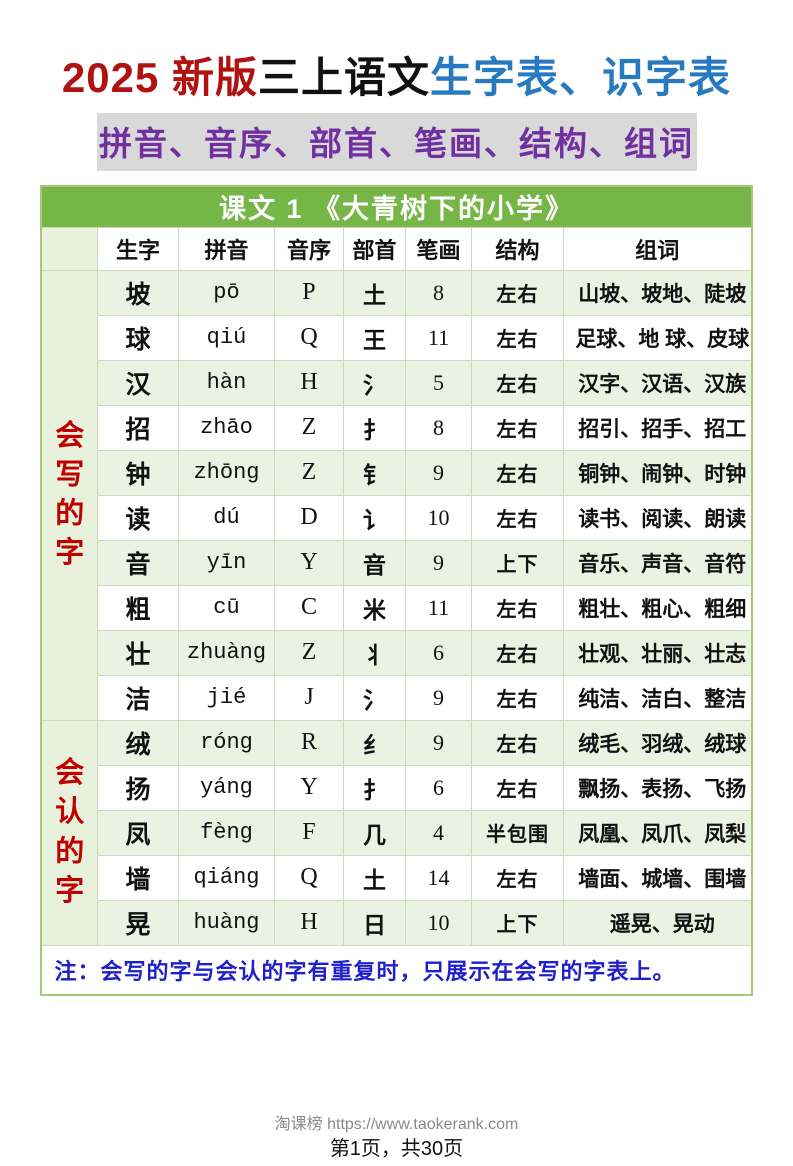 This screenshot has width=793, height=1166. Describe the element at coordinates (396, 1124) in the screenshot. I see `footer-site-link: 淘课榜 https://www.taokerank.com` at that location.